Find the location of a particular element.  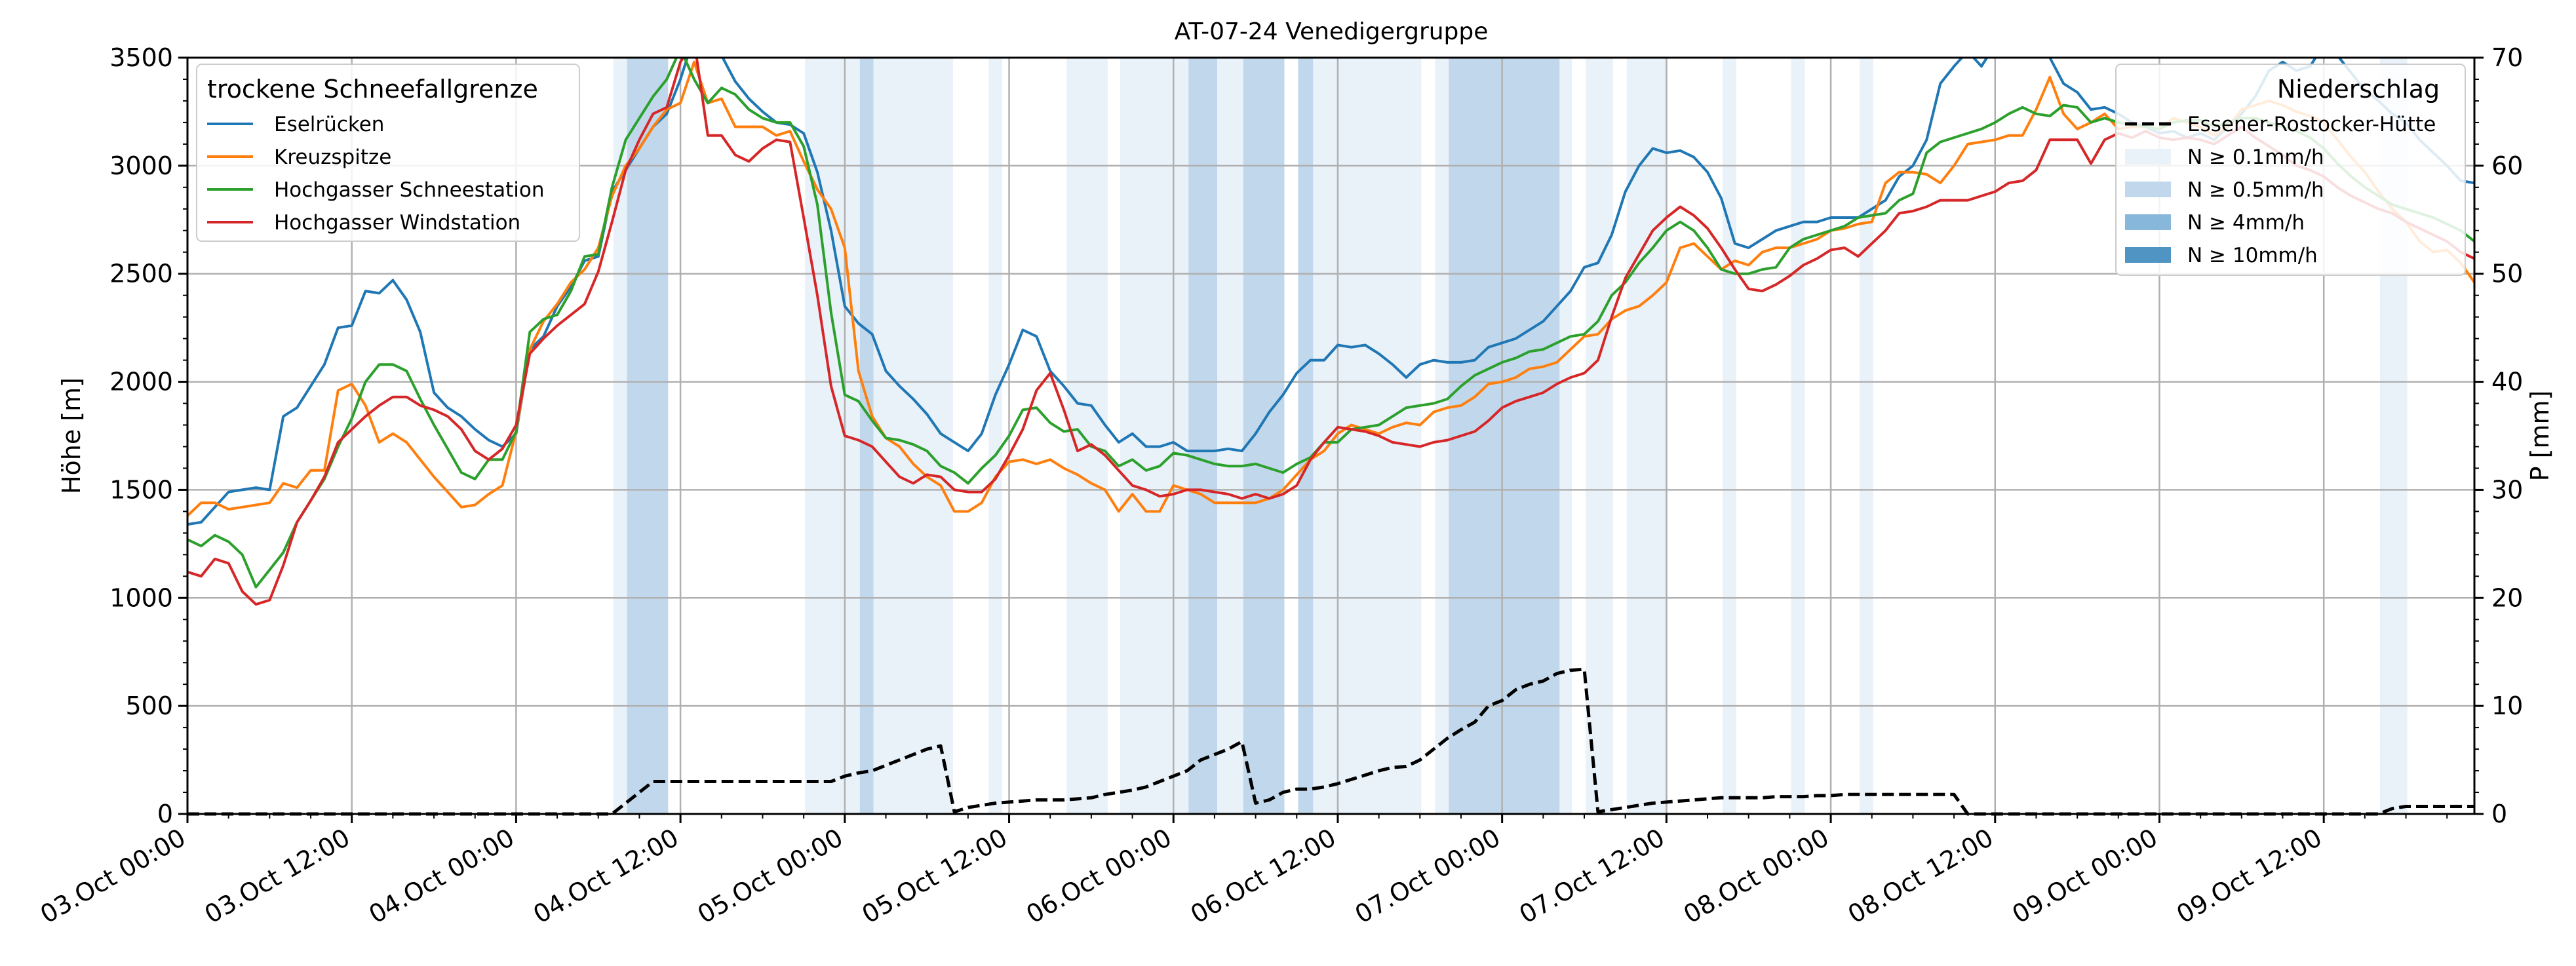

y-right-tick-label: 50 is located at coordinates (2507, 274).